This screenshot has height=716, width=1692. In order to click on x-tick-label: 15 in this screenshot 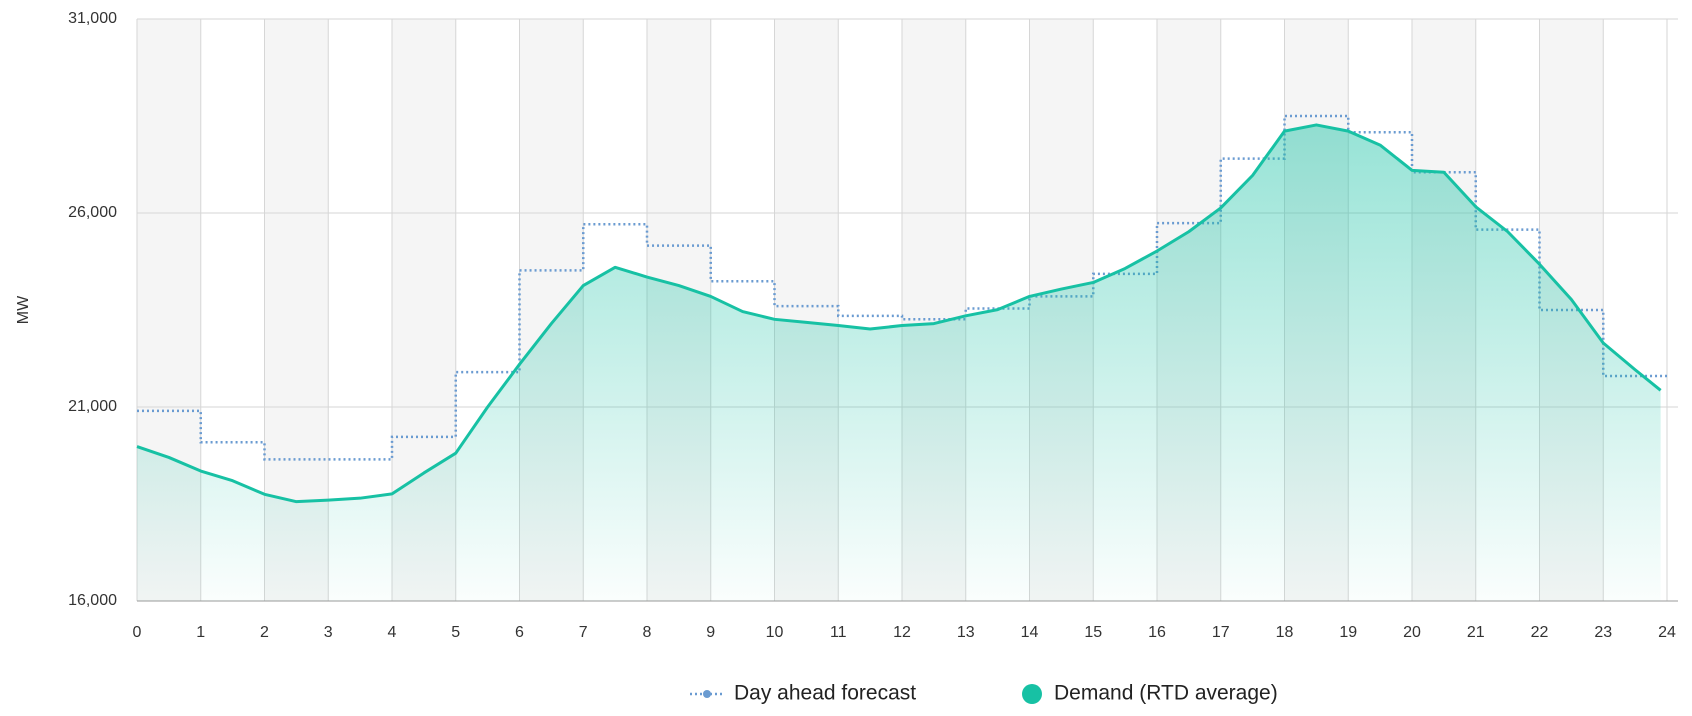, I will do `click(1093, 632)`.